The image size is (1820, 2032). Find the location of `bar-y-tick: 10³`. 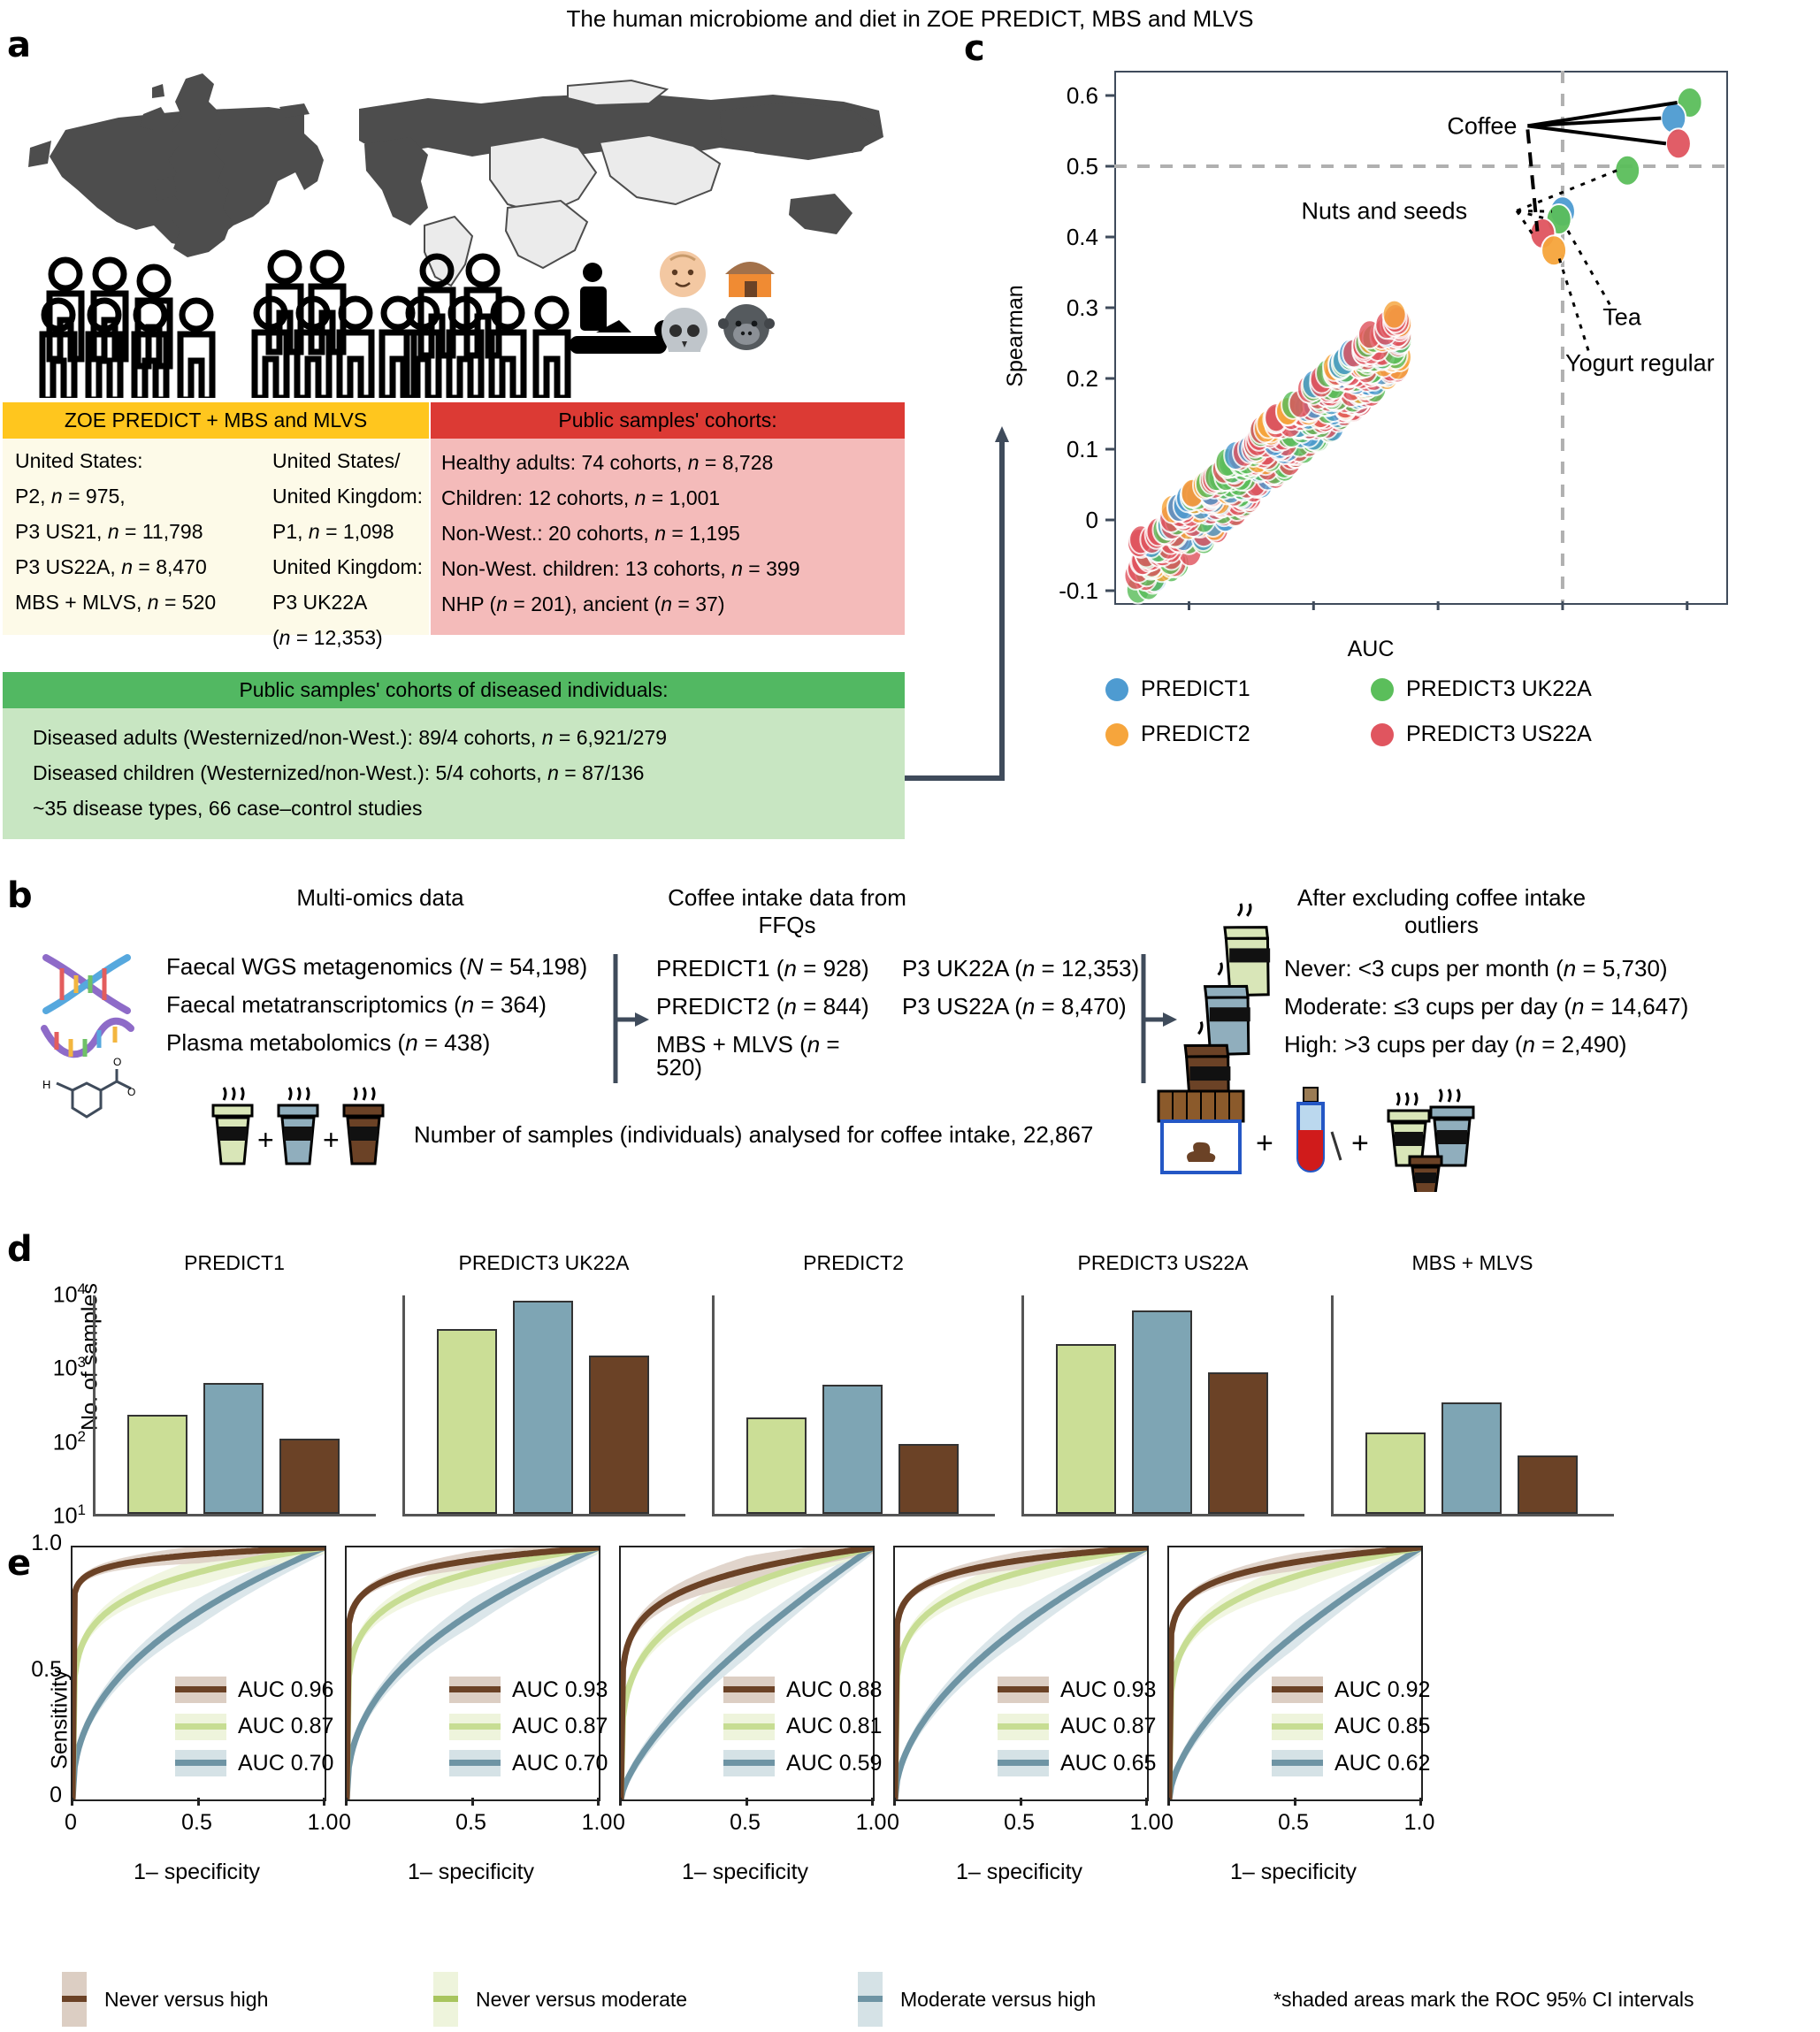

bar-y-tick: 10³ is located at coordinates (69, 1367).